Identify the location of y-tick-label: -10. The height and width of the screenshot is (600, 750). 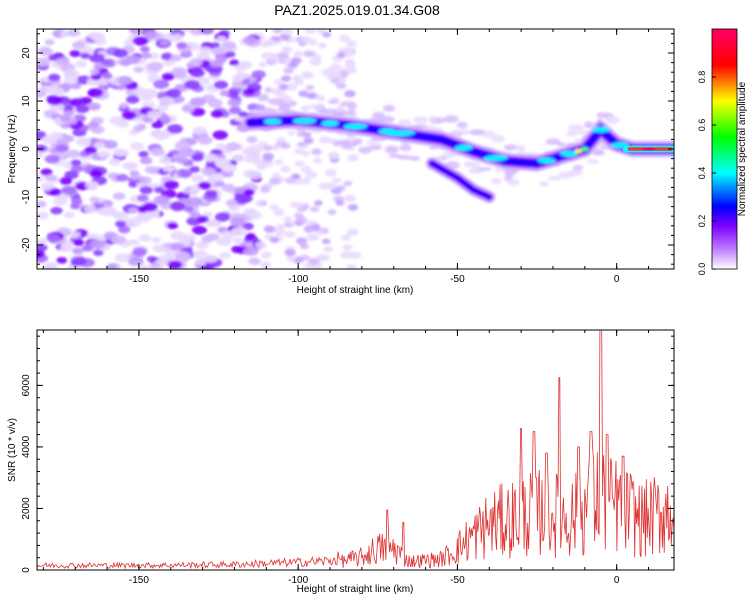
(26, 196).